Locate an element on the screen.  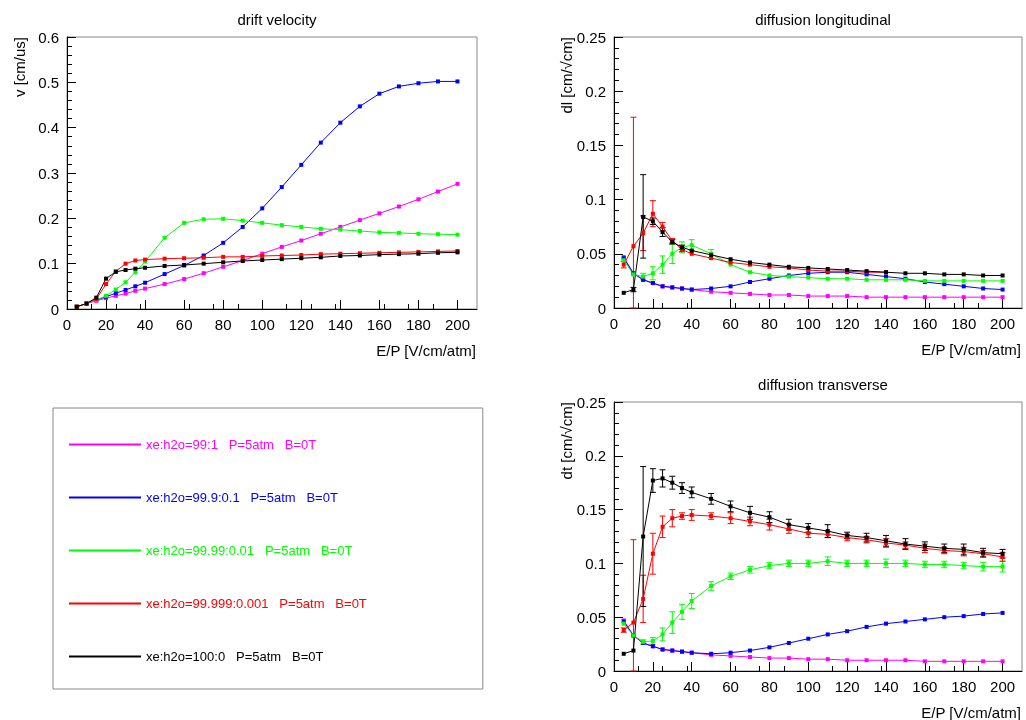
y-tick-label: 0.5 is located at coordinates (48, 82).